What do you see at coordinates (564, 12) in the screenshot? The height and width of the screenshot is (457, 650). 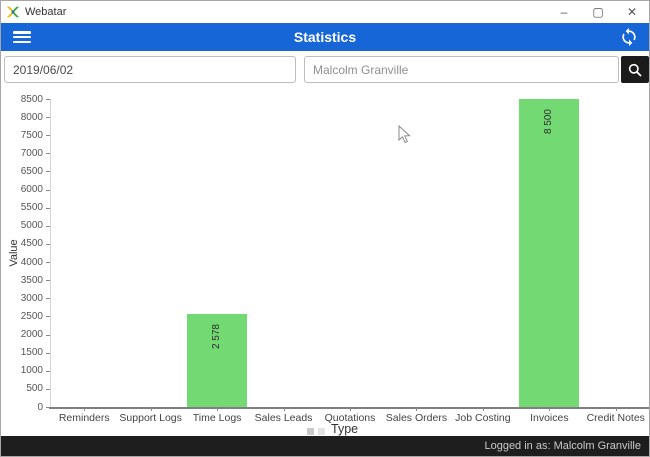 I see `minimize-button: –` at bounding box center [564, 12].